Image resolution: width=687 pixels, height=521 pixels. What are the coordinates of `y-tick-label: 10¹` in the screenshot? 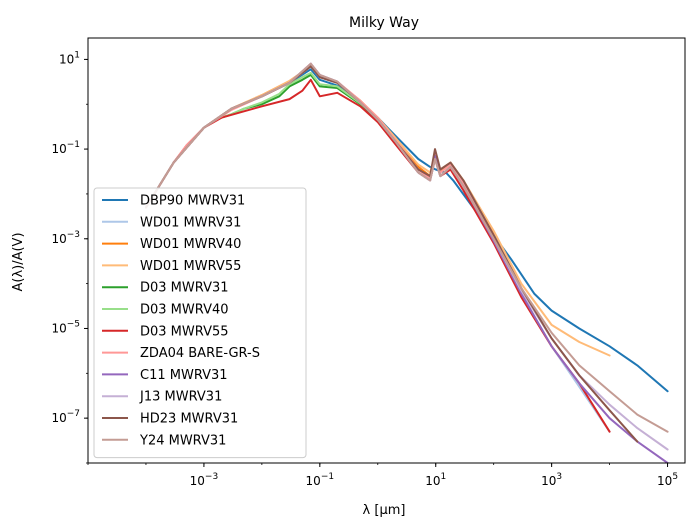 It's located at (69, 58).